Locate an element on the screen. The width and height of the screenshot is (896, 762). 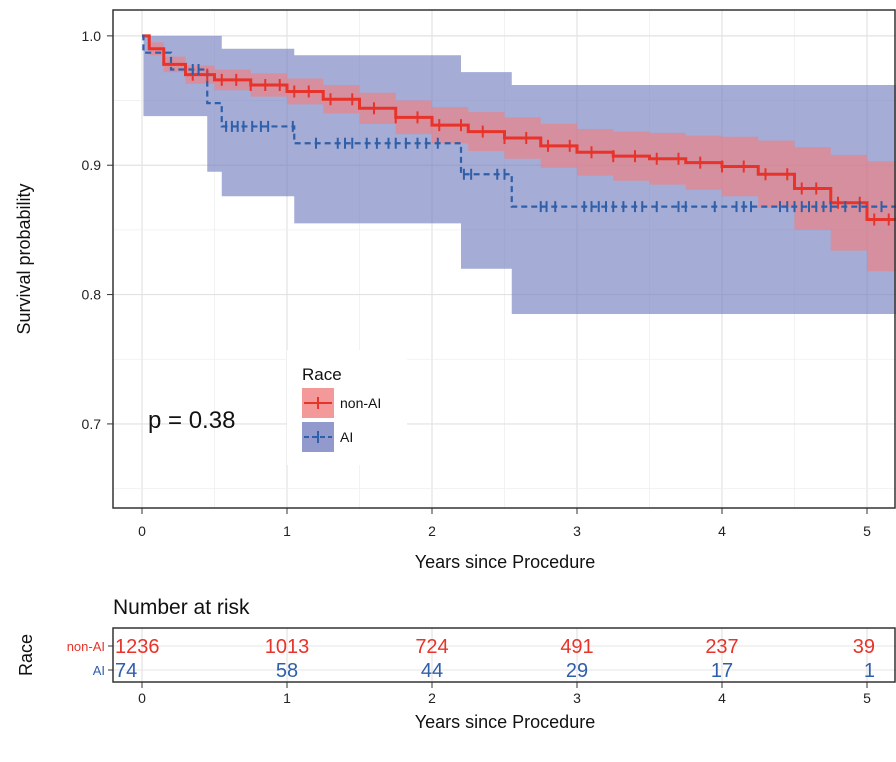
risk-cell: 44 is located at coordinates (432, 671).